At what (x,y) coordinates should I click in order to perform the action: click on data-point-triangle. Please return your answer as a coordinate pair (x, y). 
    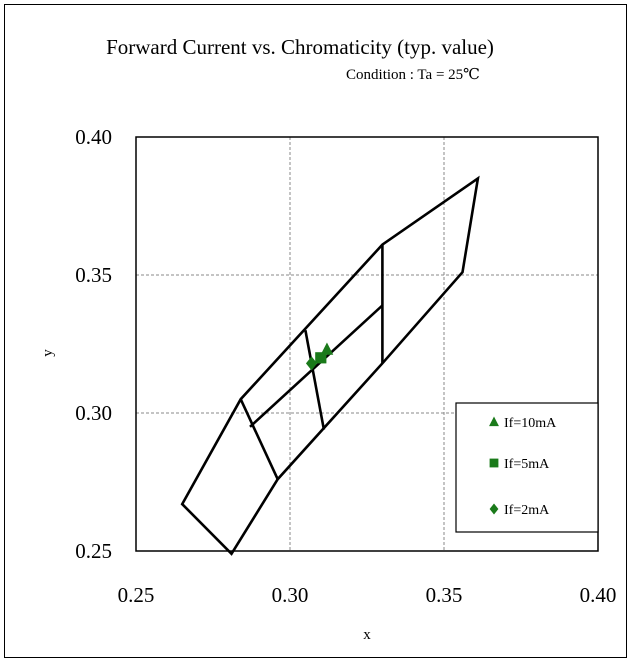
    Looking at the image, I should click on (327, 348).